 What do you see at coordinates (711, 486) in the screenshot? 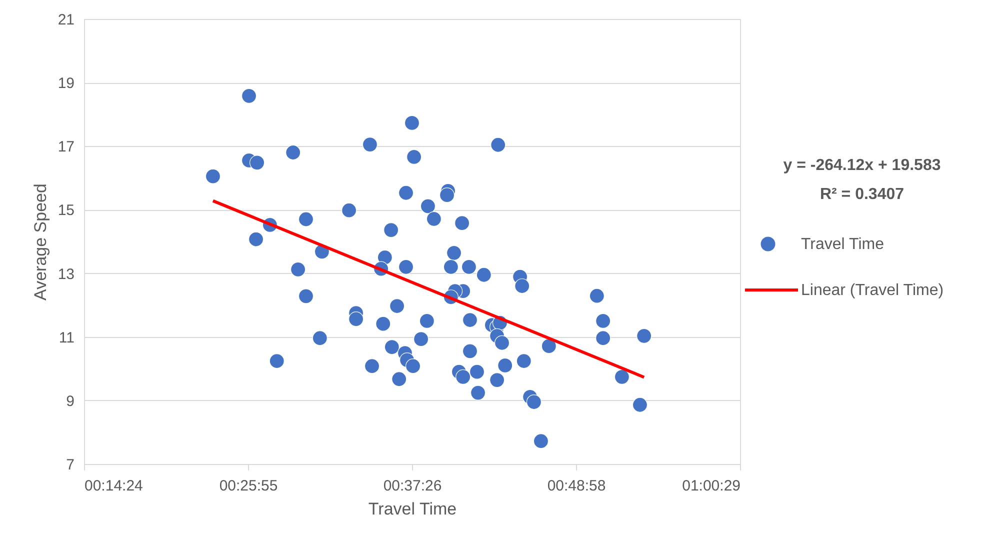
I see `x-tick-label: 01:00:29` at bounding box center [711, 486].